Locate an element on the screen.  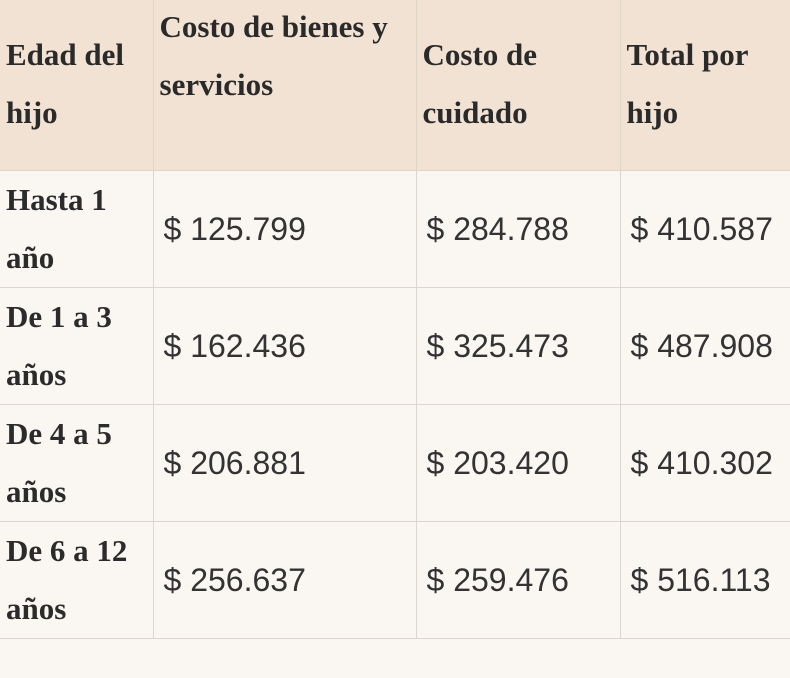
care-cost-cell: $ 259.476 is located at coordinates (518, 580).